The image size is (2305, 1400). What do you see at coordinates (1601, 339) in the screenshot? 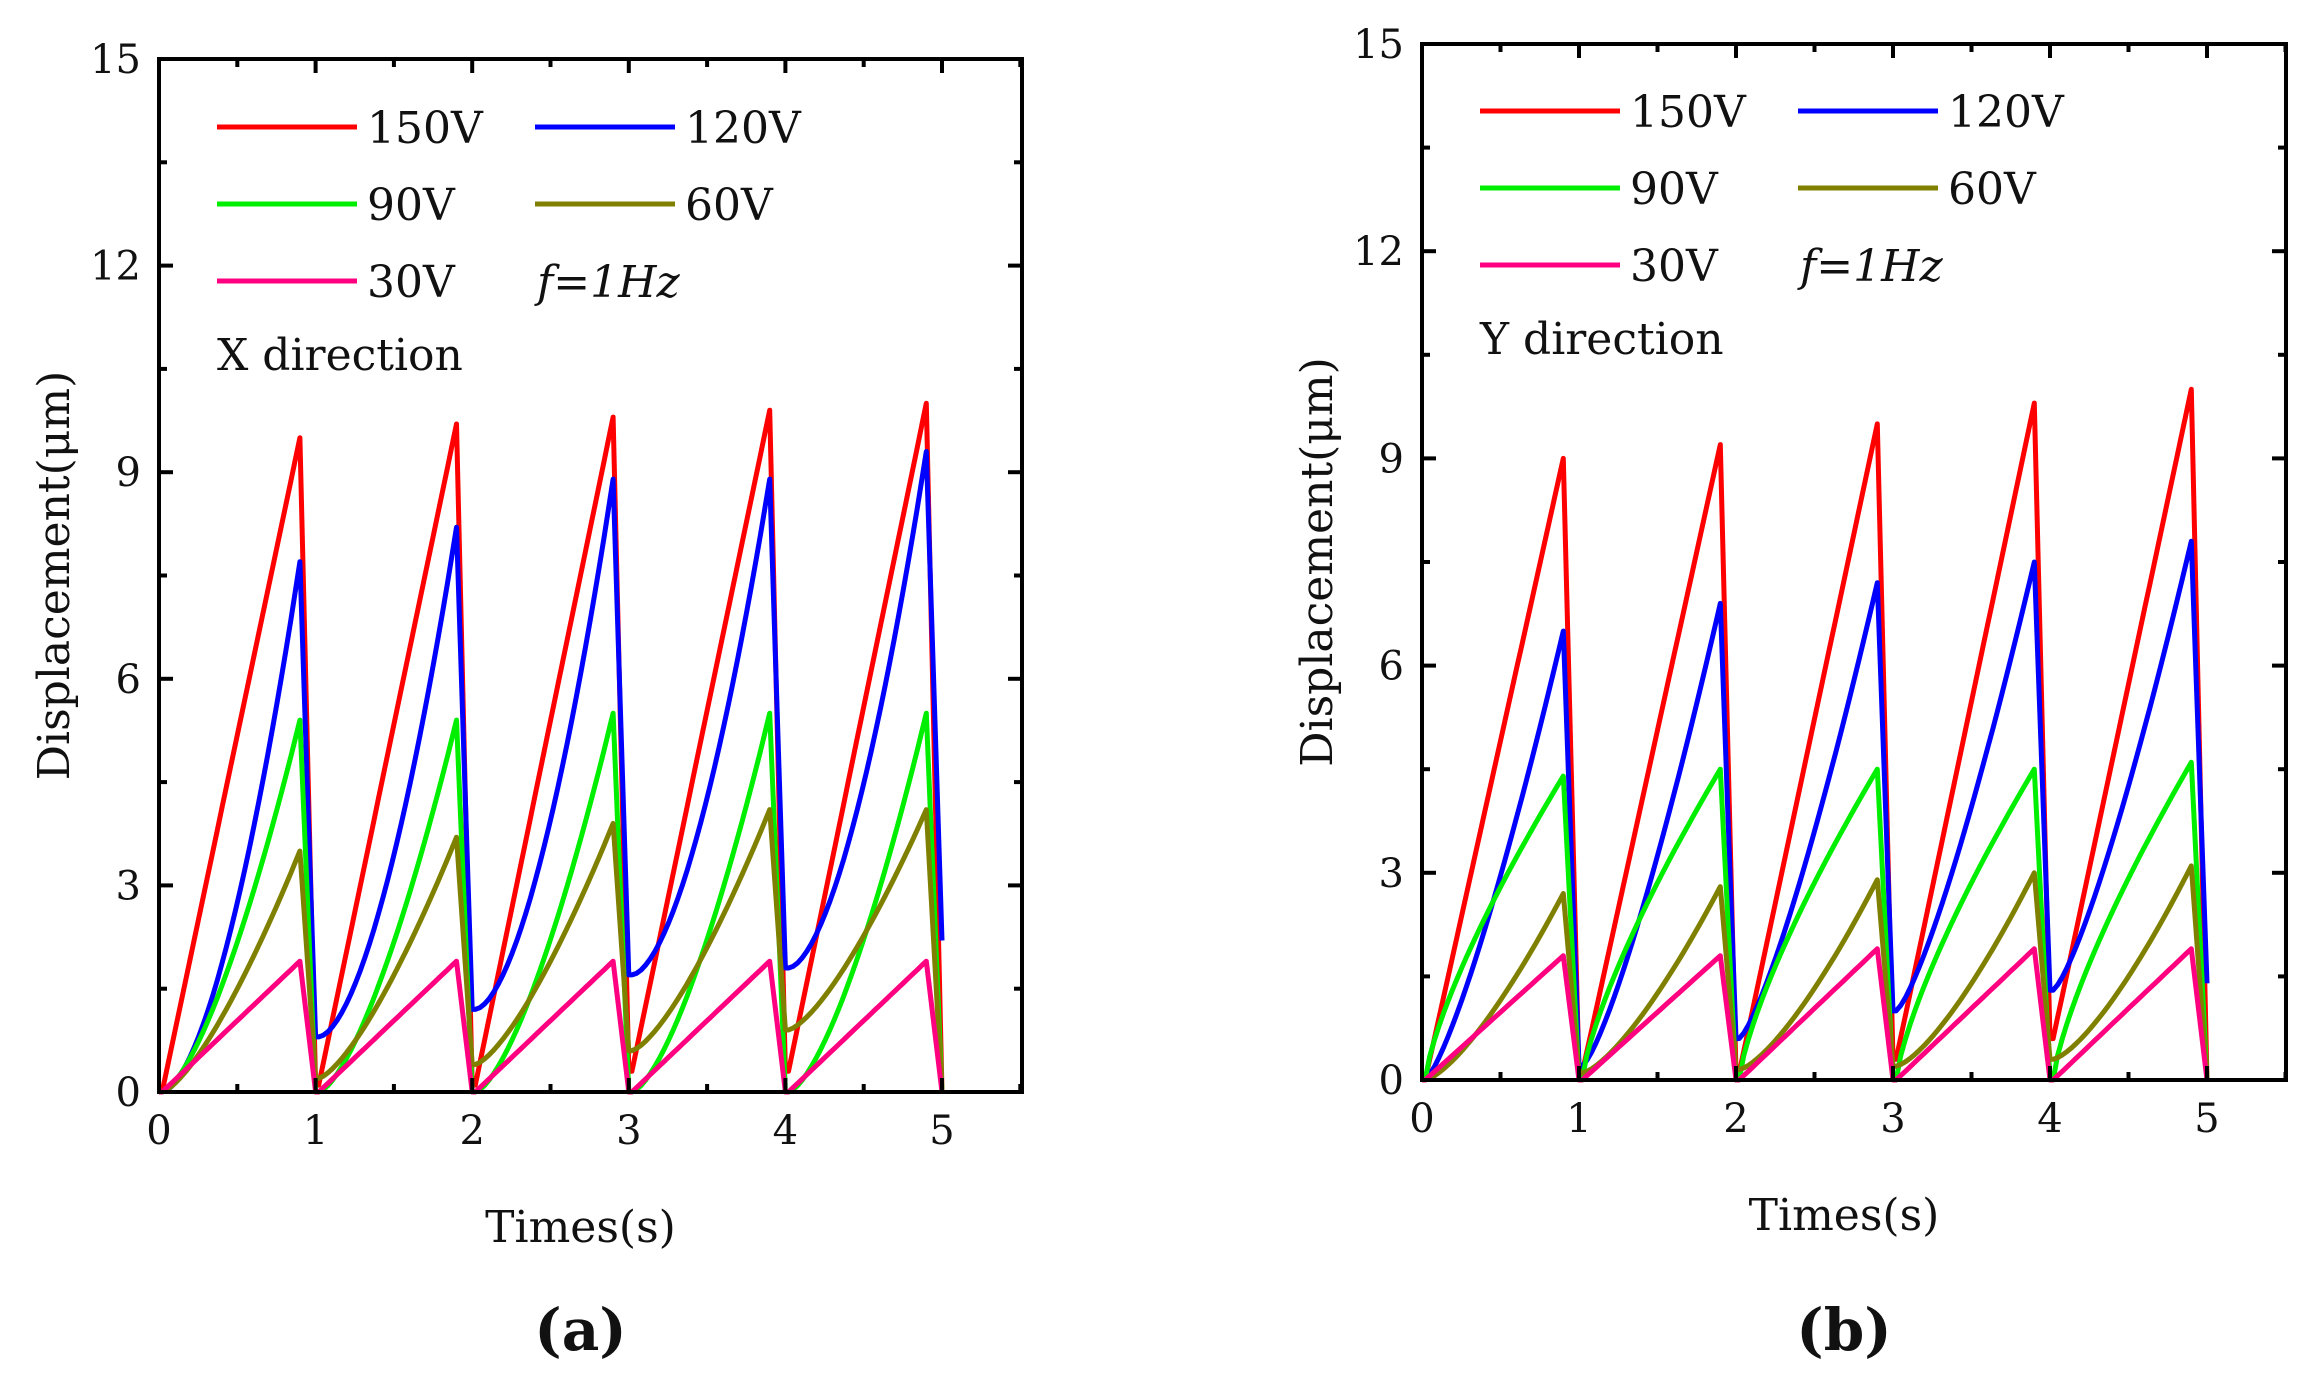
I see `direction-annotation: Y direction` at bounding box center [1601, 339].